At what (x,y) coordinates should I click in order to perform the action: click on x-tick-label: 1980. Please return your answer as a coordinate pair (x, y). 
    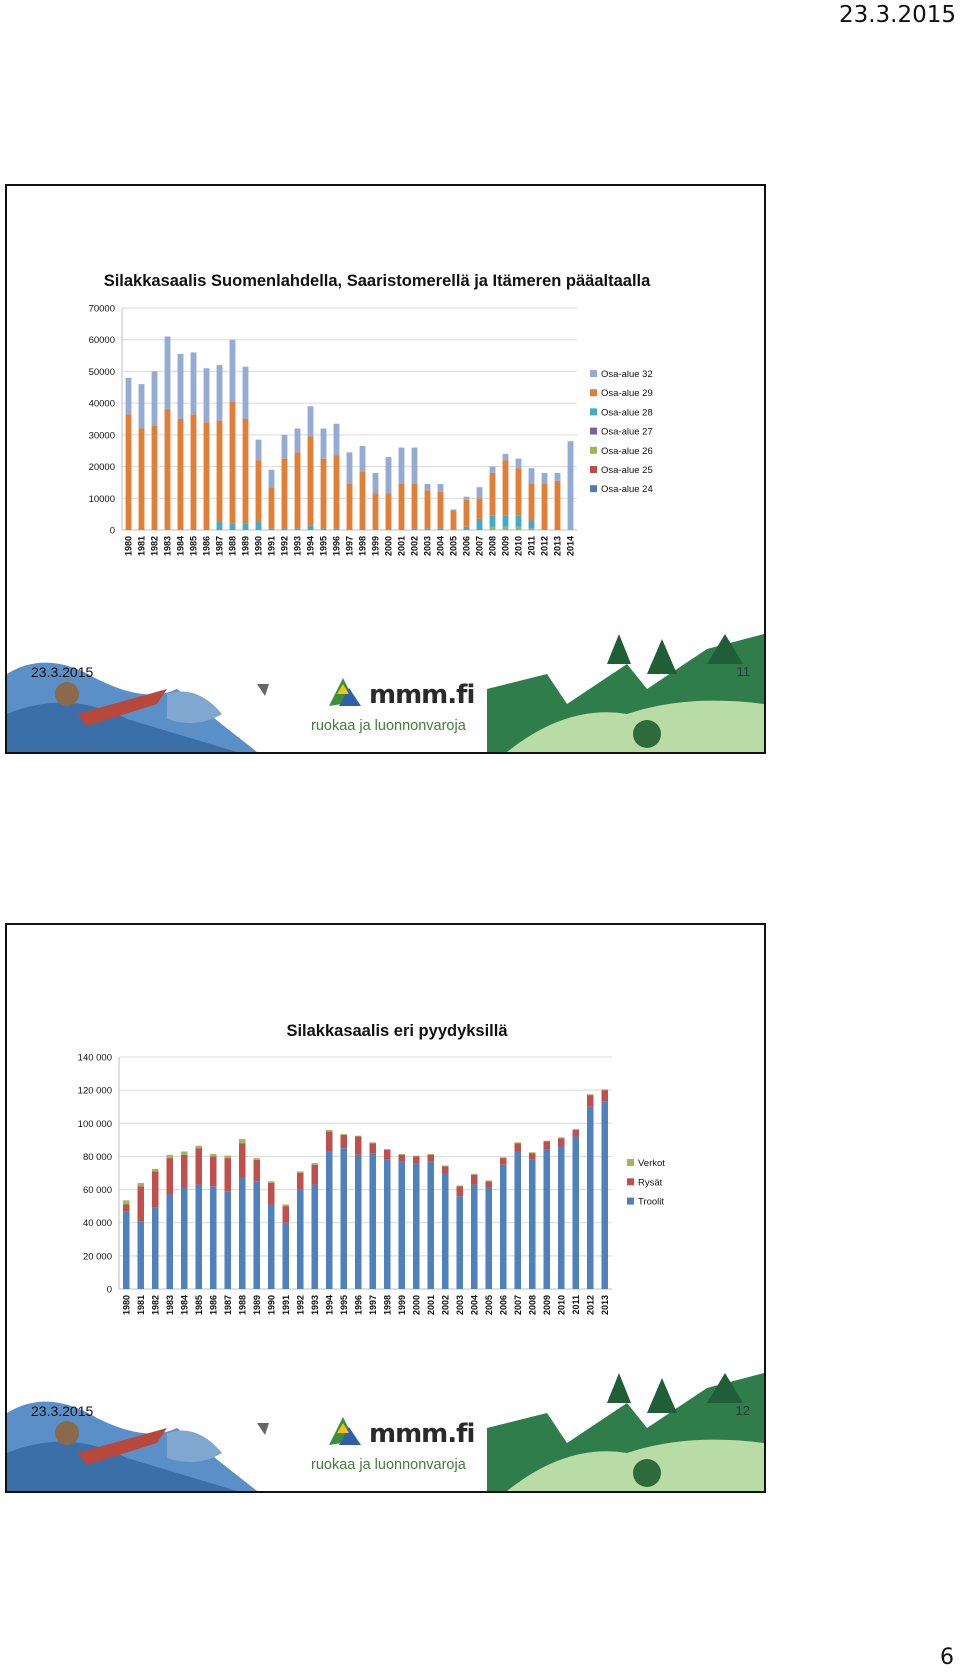
    Looking at the image, I should click on (129, 546).